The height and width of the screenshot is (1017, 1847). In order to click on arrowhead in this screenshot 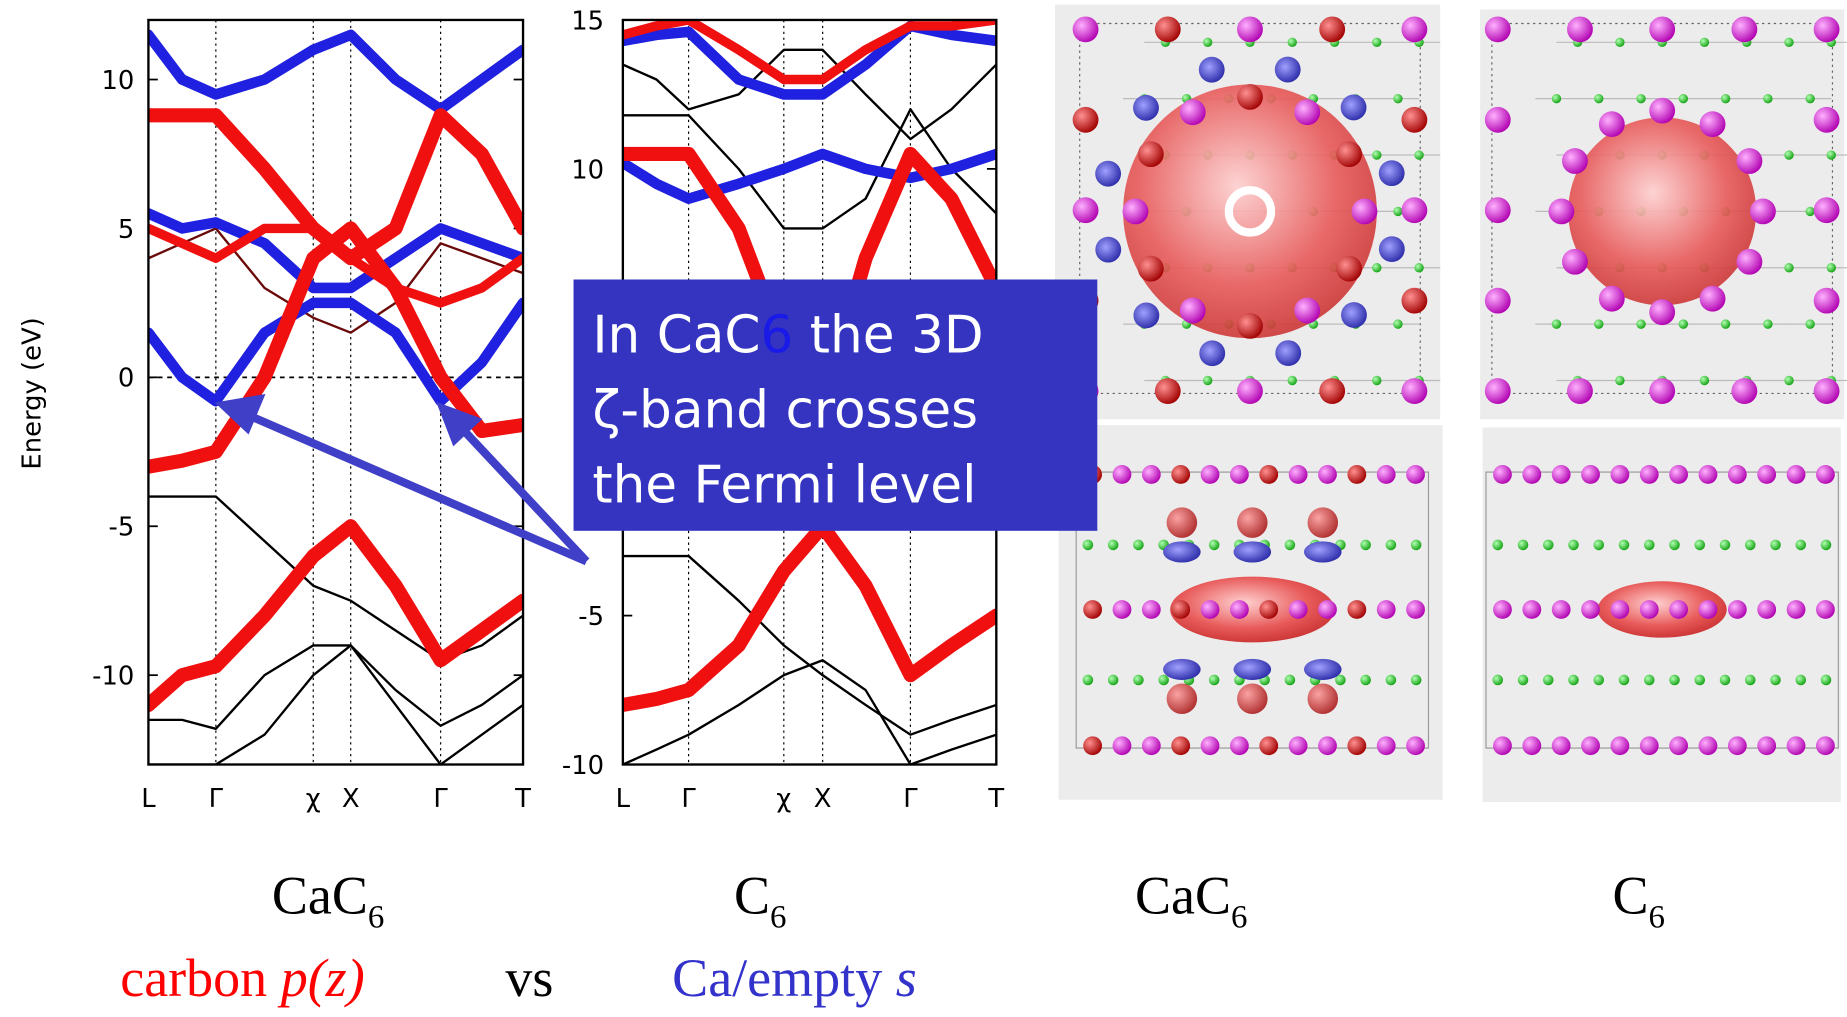, I will do `click(459, 424)`.